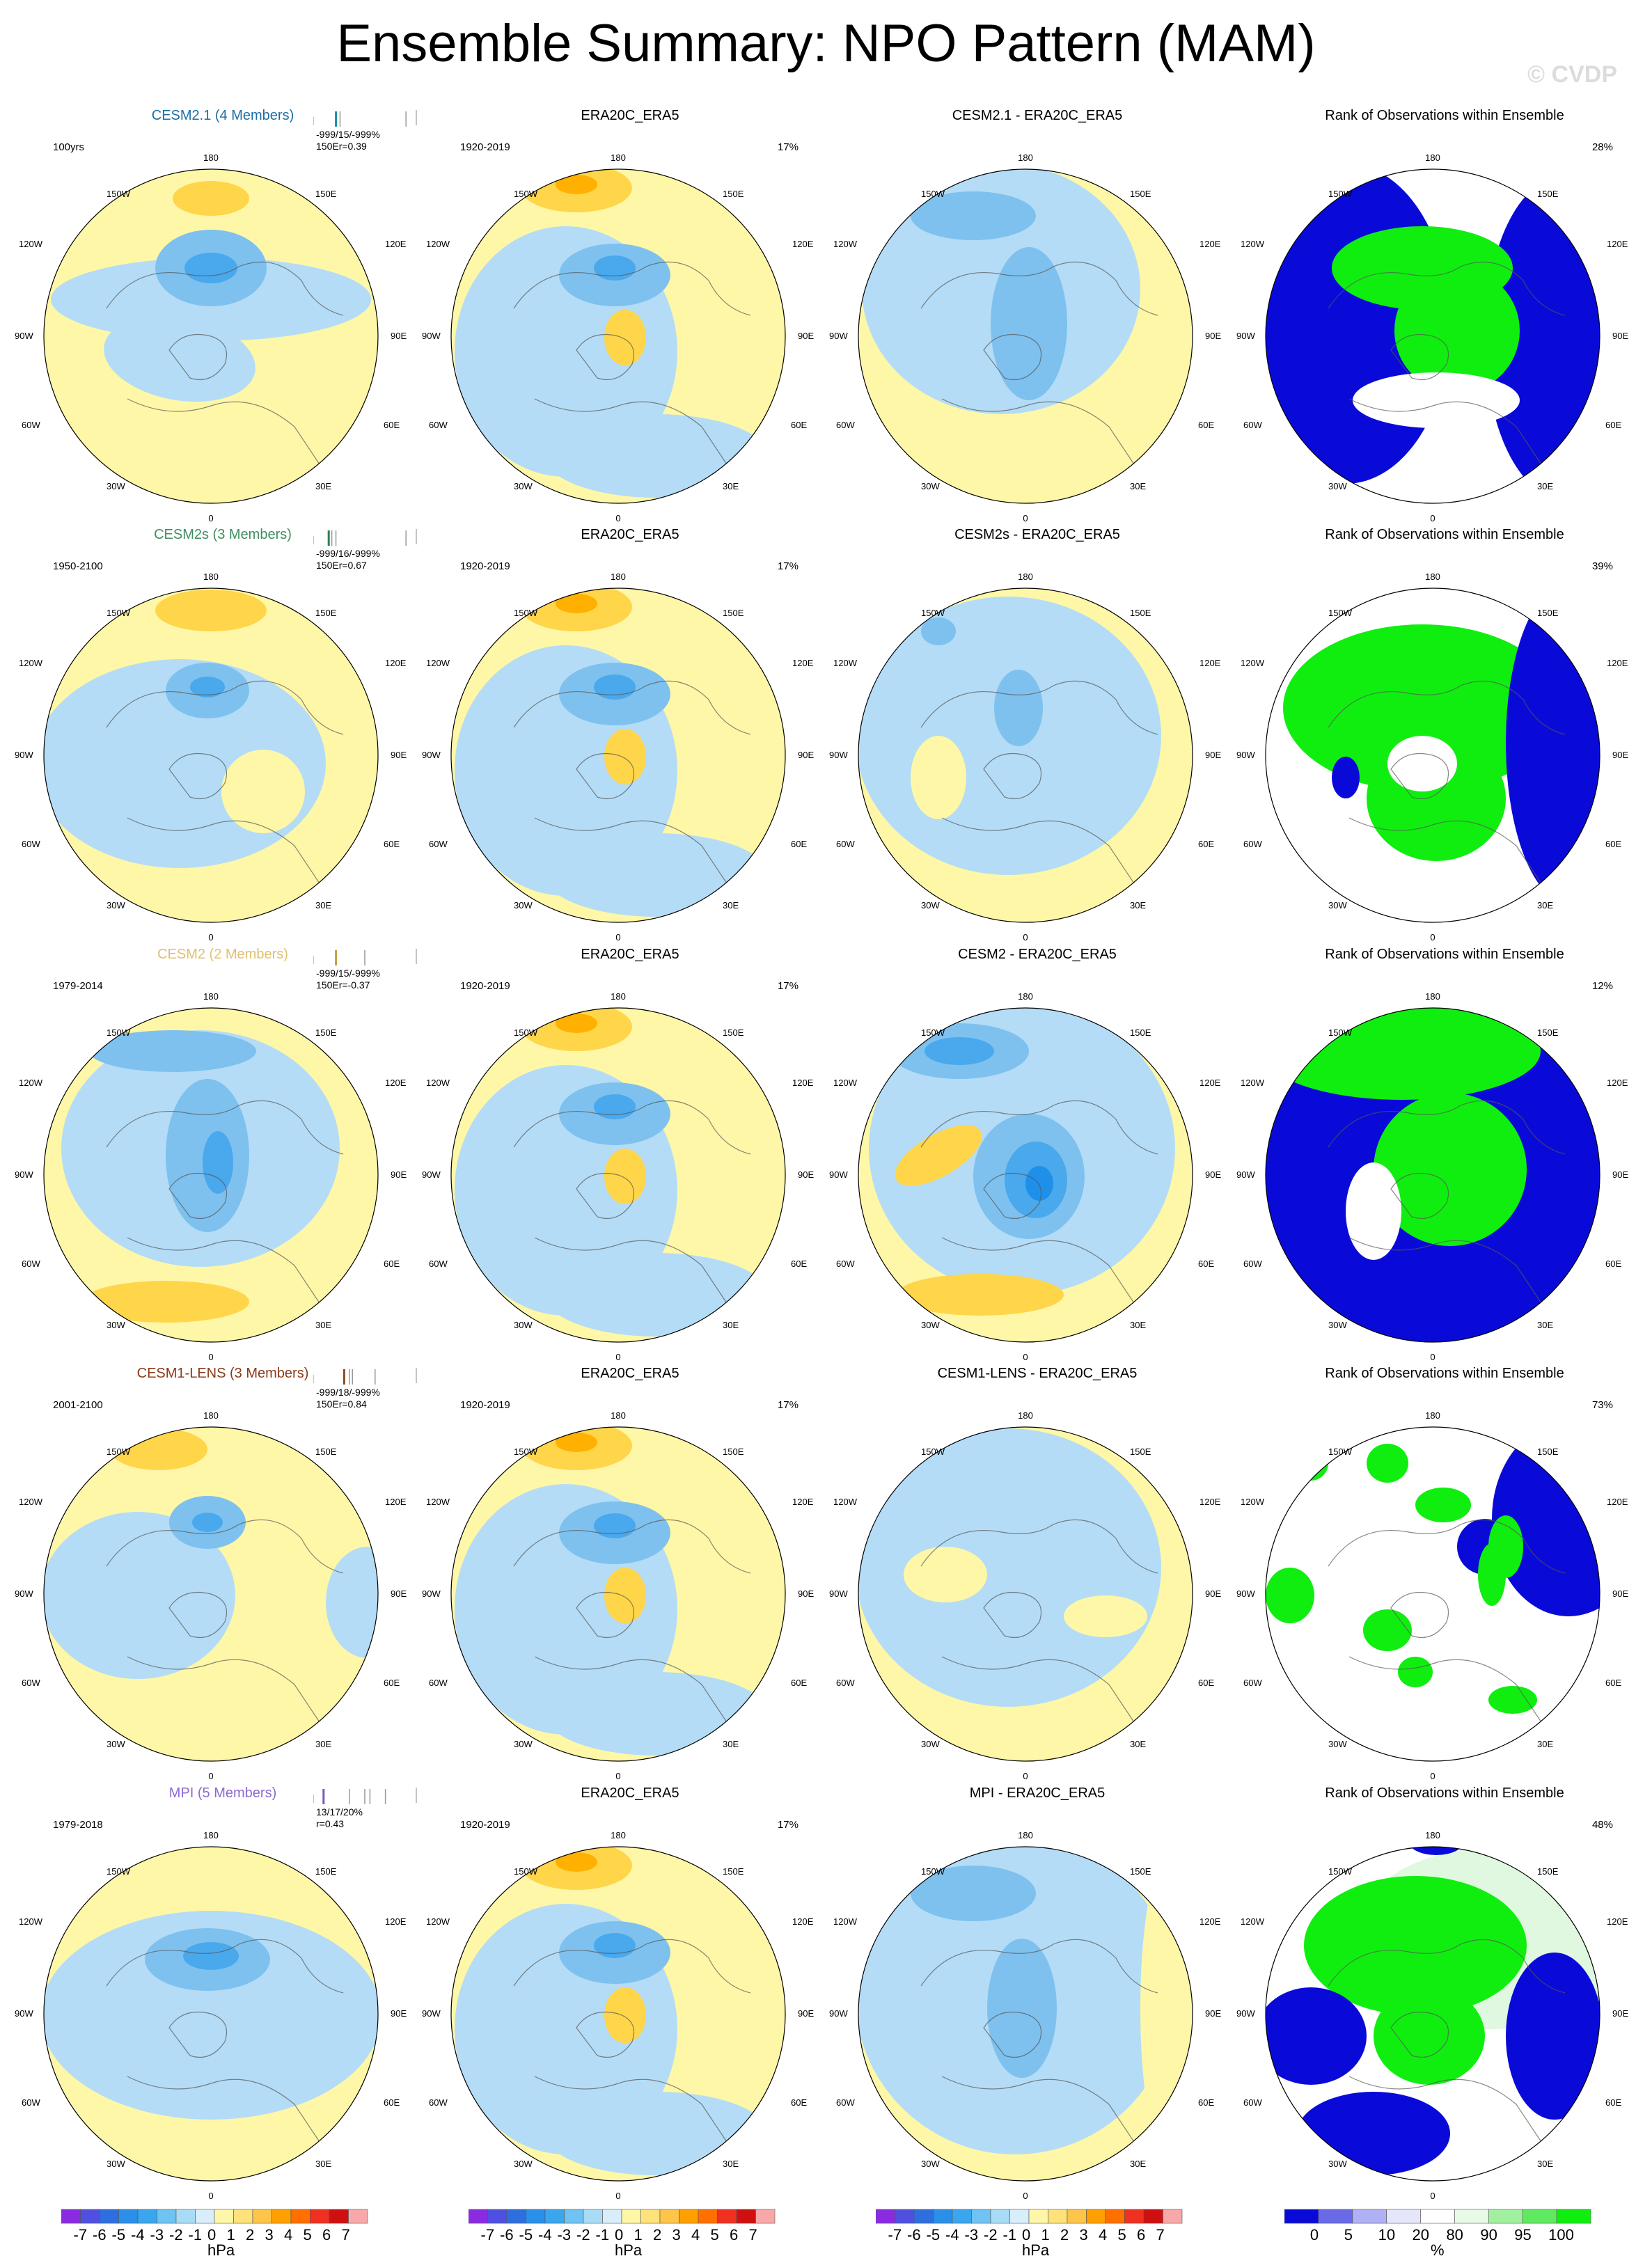 The image size is (1652, 2263). Describe the element at coordinates (1037, 954) in the screenshot. I see `panel-title: CESM2 - ERA20C_ERA5` at that location.